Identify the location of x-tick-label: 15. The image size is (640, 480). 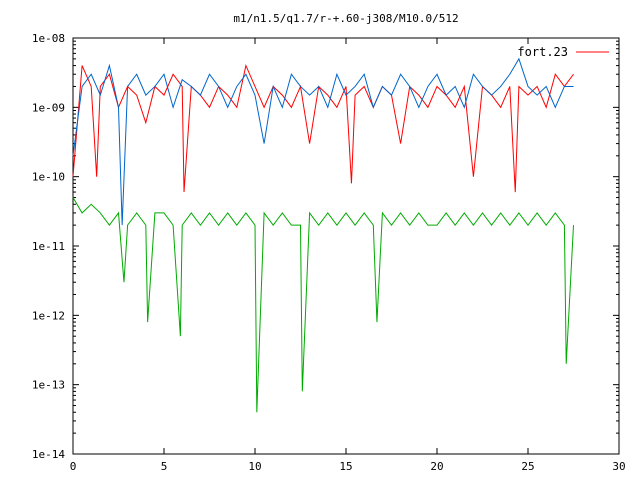
(345, 466).